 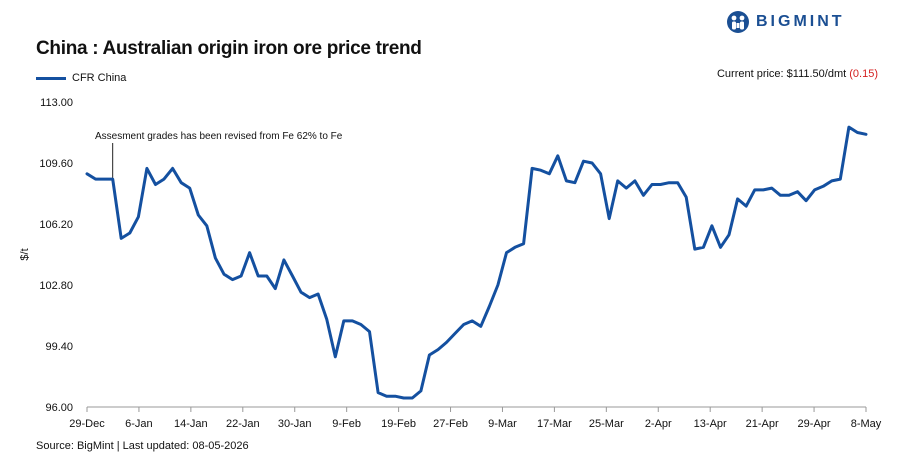 What do you see at coordinates (87, 424) in the screenshot?
I see `x-tick-label: 29-Dec` at bounding box center [87, 424].